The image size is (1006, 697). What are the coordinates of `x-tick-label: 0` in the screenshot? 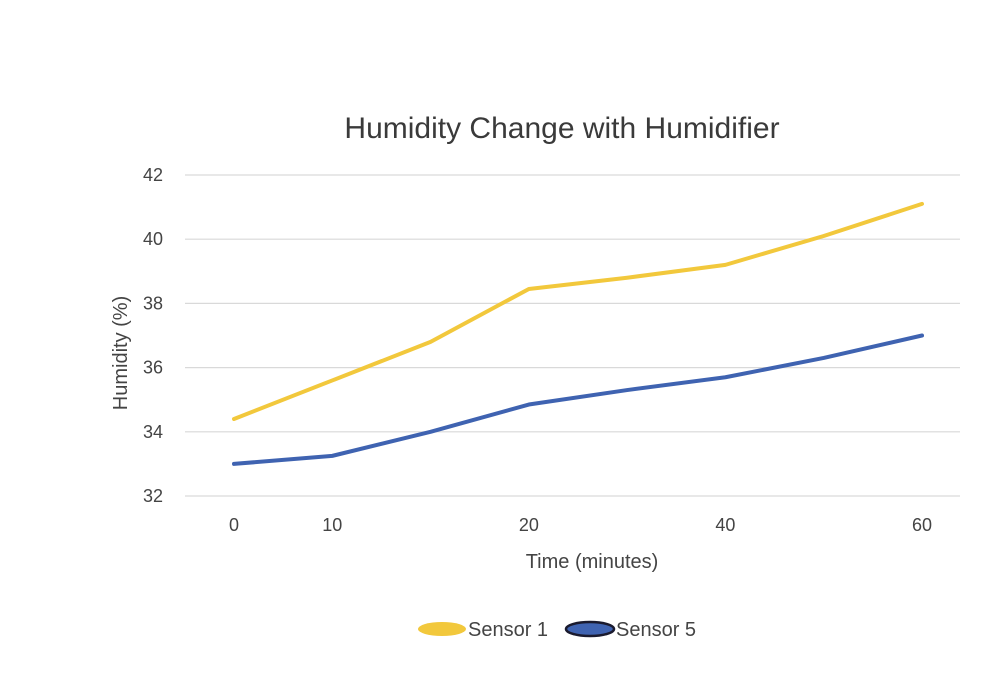 It's located at (234, 525).